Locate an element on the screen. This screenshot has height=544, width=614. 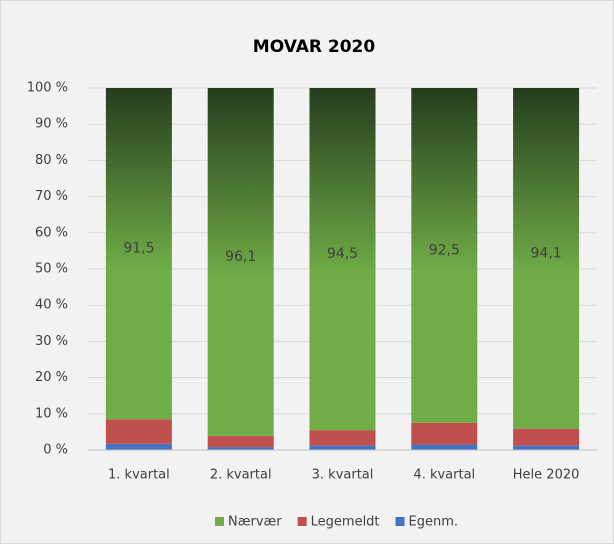
y-tick-label: 100 % is located at coordinates (47, 88).